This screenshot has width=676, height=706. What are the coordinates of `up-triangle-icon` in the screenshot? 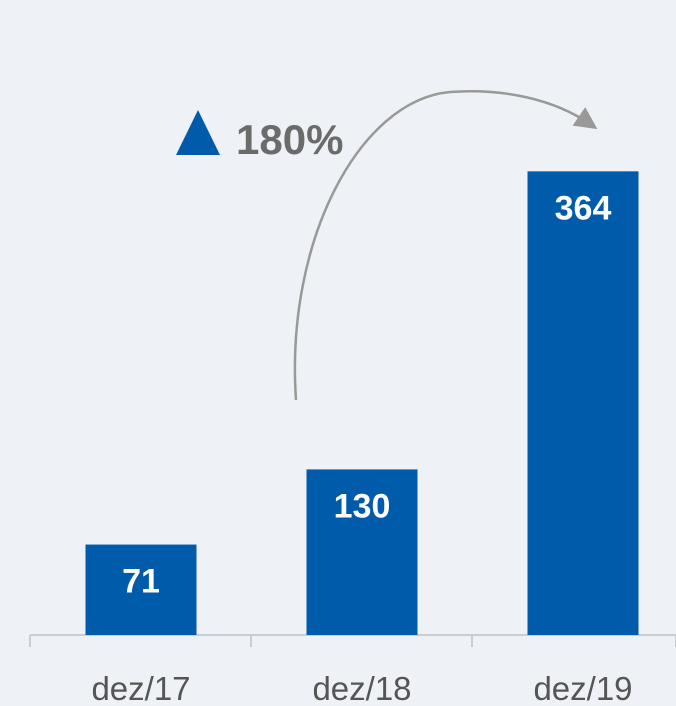 It's located at (198, 132).